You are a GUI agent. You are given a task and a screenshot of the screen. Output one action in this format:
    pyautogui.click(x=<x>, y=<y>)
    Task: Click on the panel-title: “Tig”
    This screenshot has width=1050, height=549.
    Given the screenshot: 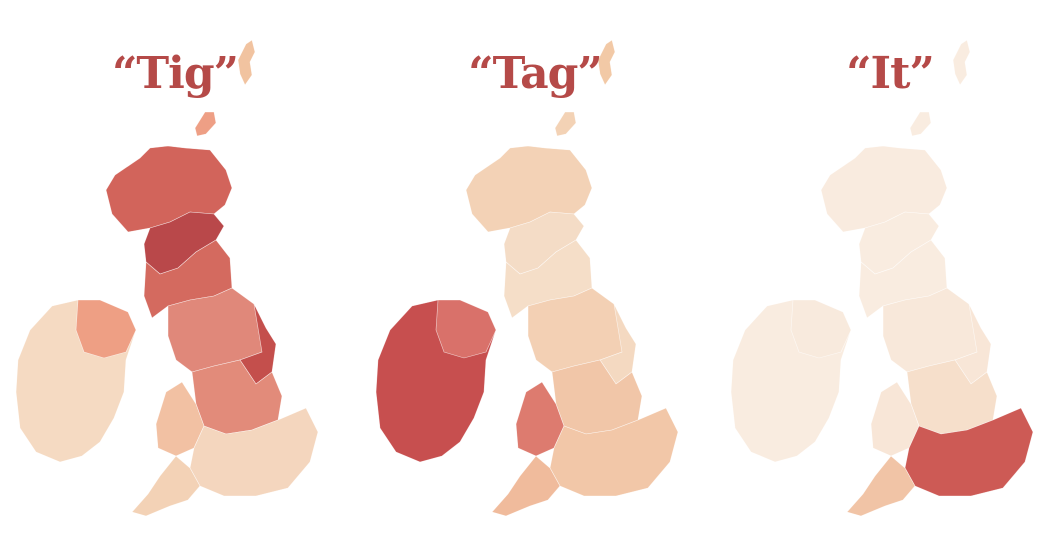 What is the action you would take?
    pyautogui.click(x=175, y=73)
    